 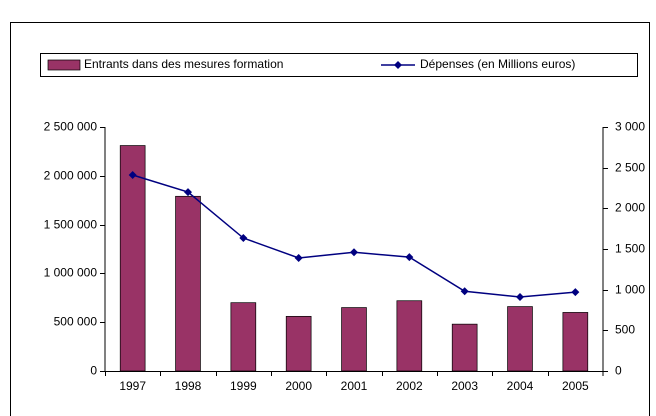 I want to click on x-tick-label: 2000, so click(x=298, y=386).